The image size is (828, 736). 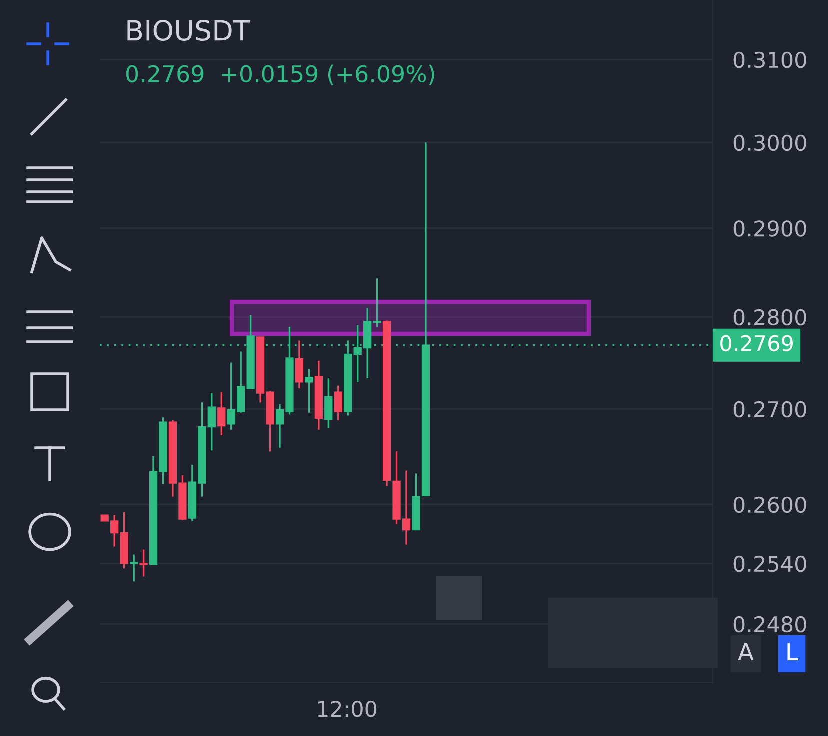 I want to click on y-tick-label: 0.2600, so click(x=770, y=505).